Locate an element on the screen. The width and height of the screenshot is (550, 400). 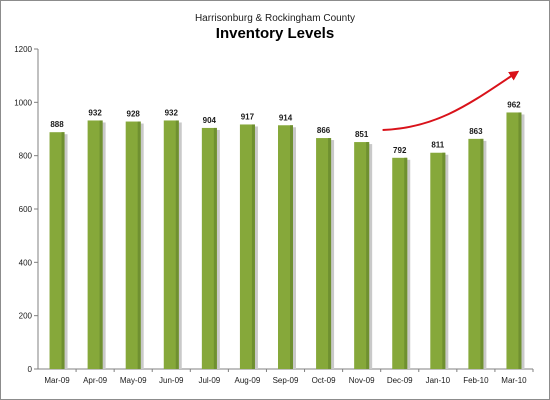
chart-subtitle: Harrisonburg & Rockingham County is located at coordinates (275, 18).